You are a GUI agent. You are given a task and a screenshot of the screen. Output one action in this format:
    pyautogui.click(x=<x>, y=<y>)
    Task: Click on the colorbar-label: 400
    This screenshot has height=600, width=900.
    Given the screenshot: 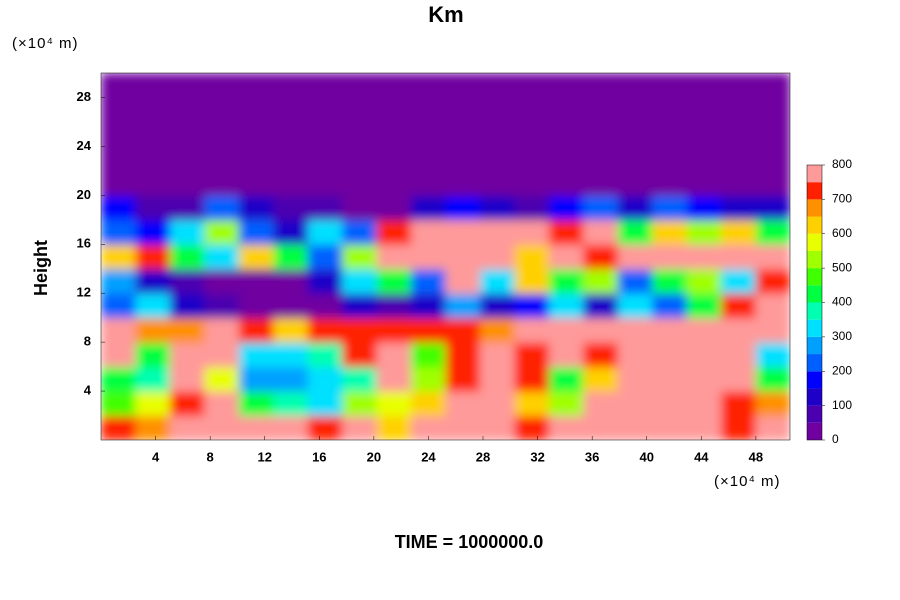 What is the action you would take?
    pyautogui.click(x=842, y=302)
    